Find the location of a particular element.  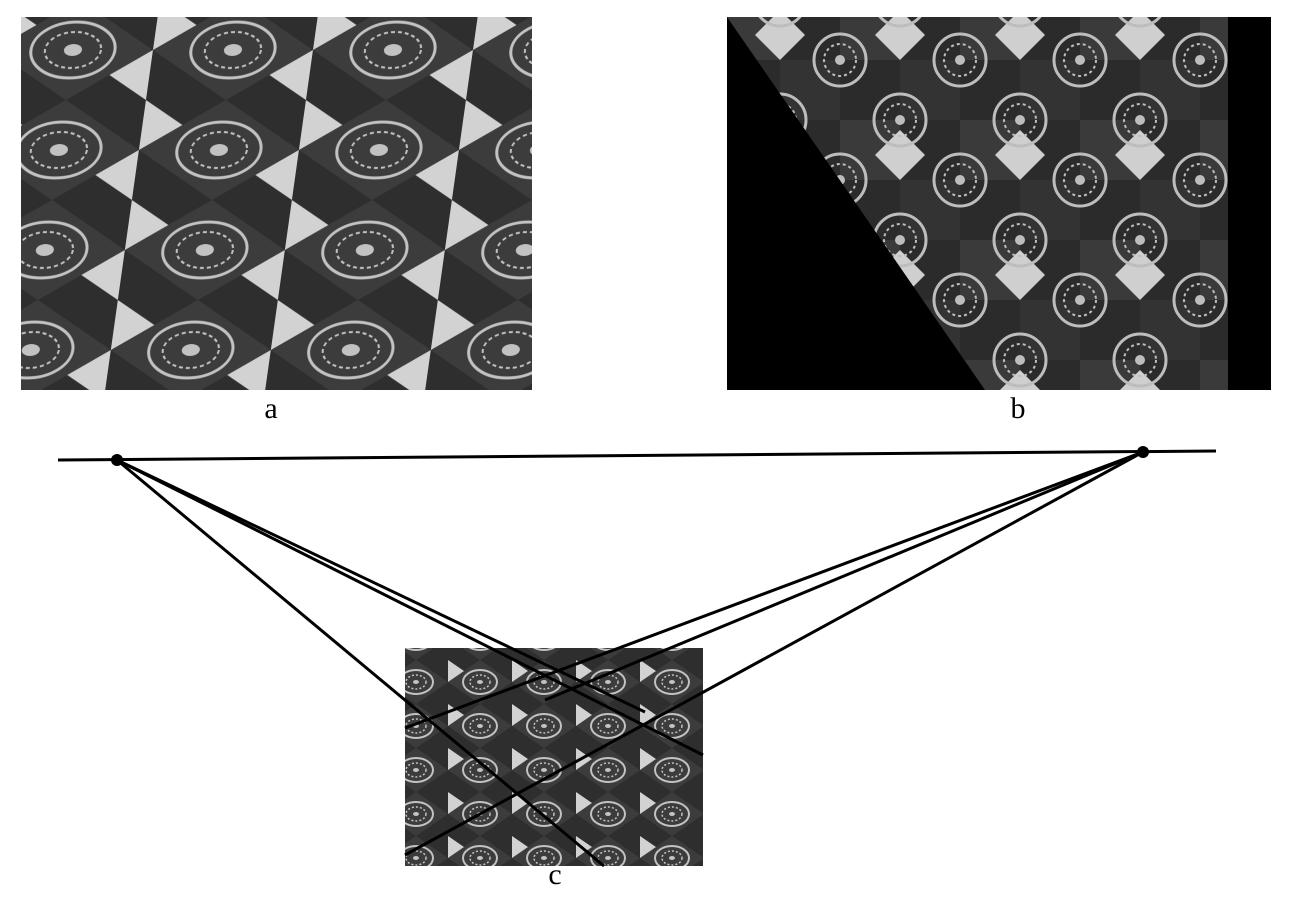

right-vanishing-point is located at coordinates (1143, 452).